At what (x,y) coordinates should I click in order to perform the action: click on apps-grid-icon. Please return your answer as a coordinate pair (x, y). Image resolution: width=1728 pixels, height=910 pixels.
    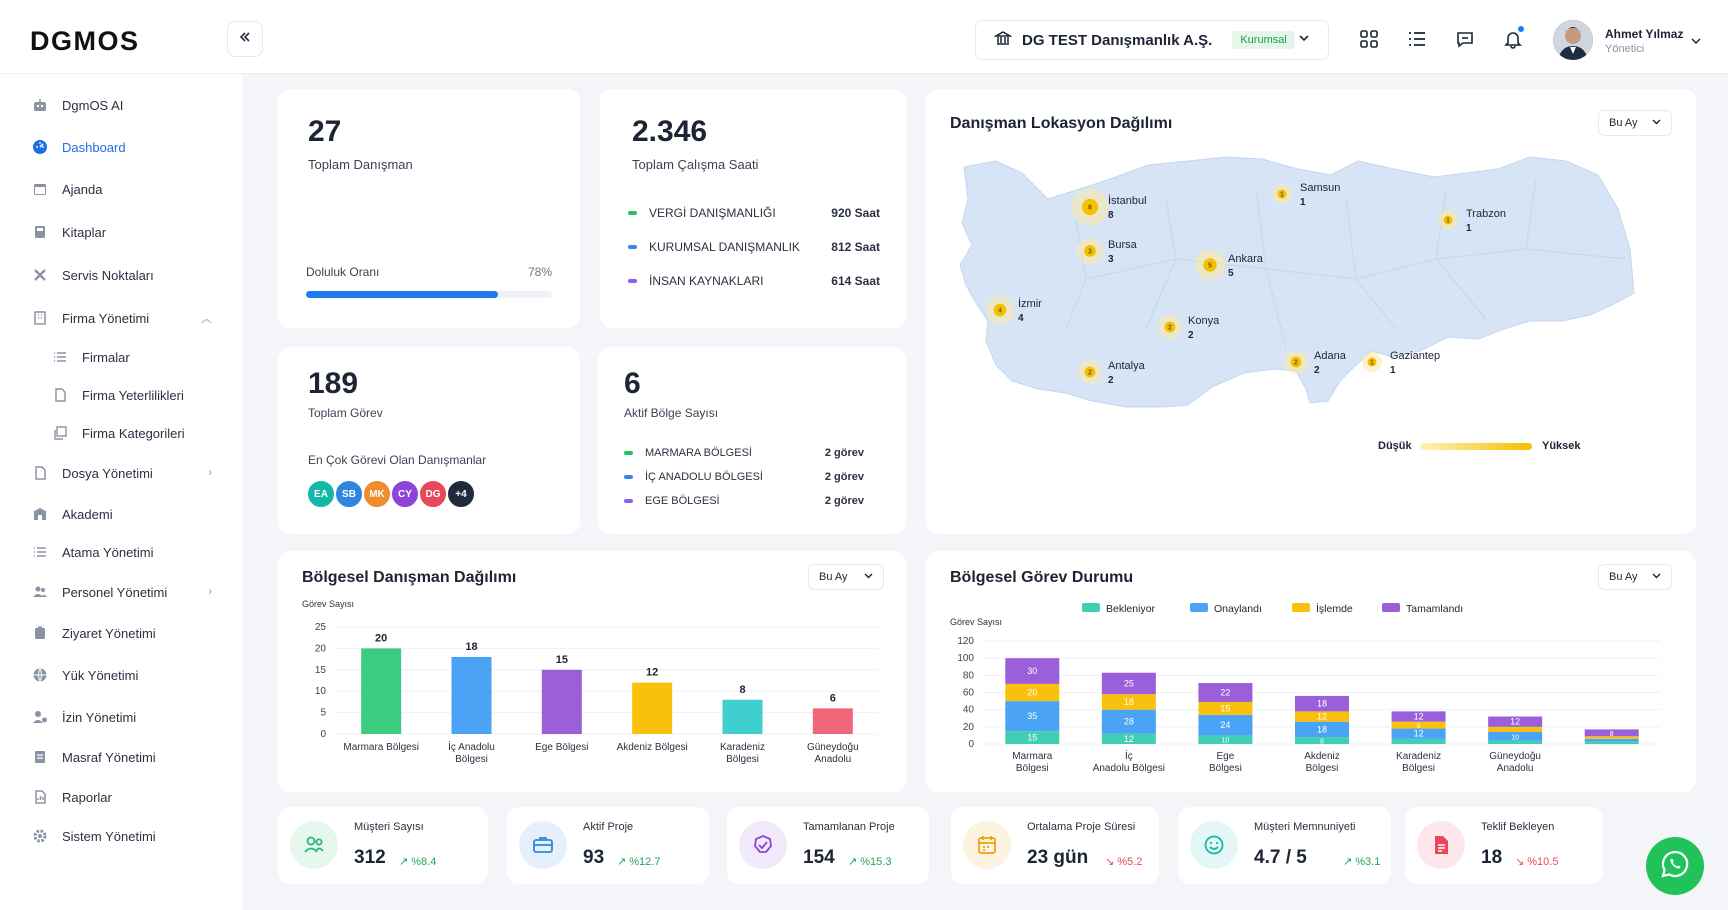
    Looking at the image, I should click on (1369, 39).